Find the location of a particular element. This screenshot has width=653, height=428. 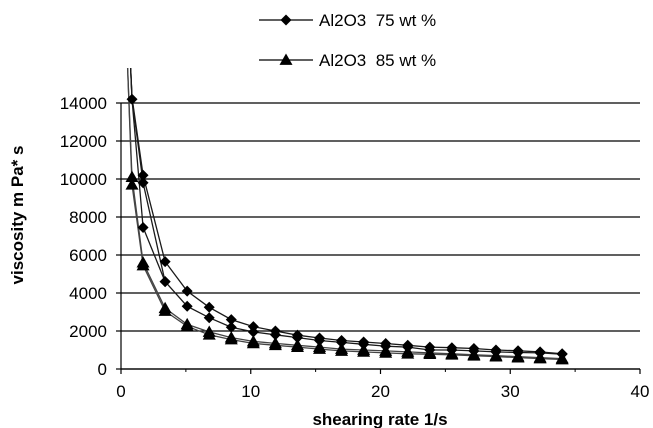

y-tick-label: 0 is located at coordinates (102, 369).